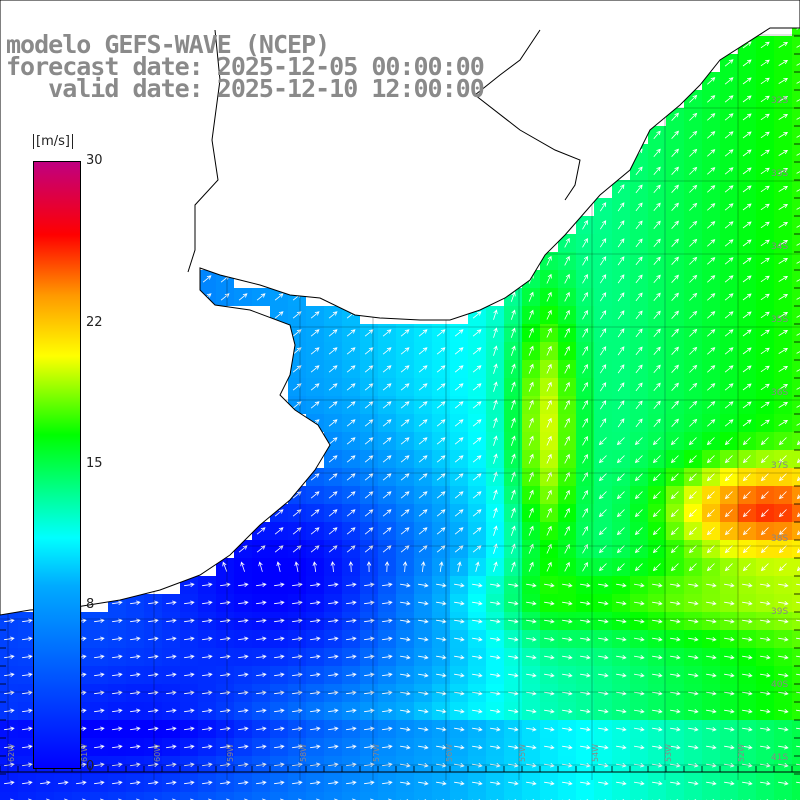 This screenshot has width=800, height=800. What do you see at coordinates (57, 465) in the screenshot?
I see `colorbar` at bounding box center [57, 465].